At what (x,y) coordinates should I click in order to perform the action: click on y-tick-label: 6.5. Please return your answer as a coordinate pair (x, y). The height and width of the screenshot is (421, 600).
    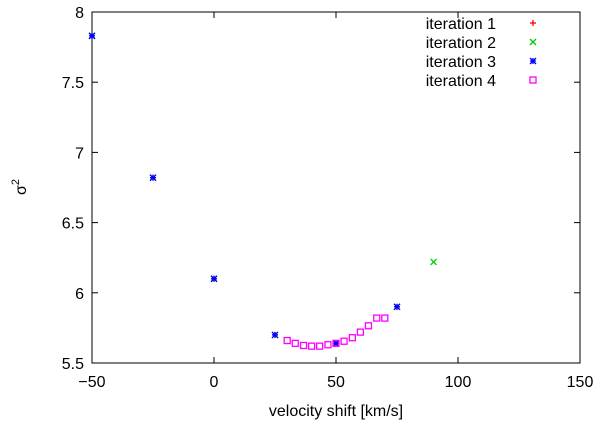
    Looking at the image, I should click on (73, 224).